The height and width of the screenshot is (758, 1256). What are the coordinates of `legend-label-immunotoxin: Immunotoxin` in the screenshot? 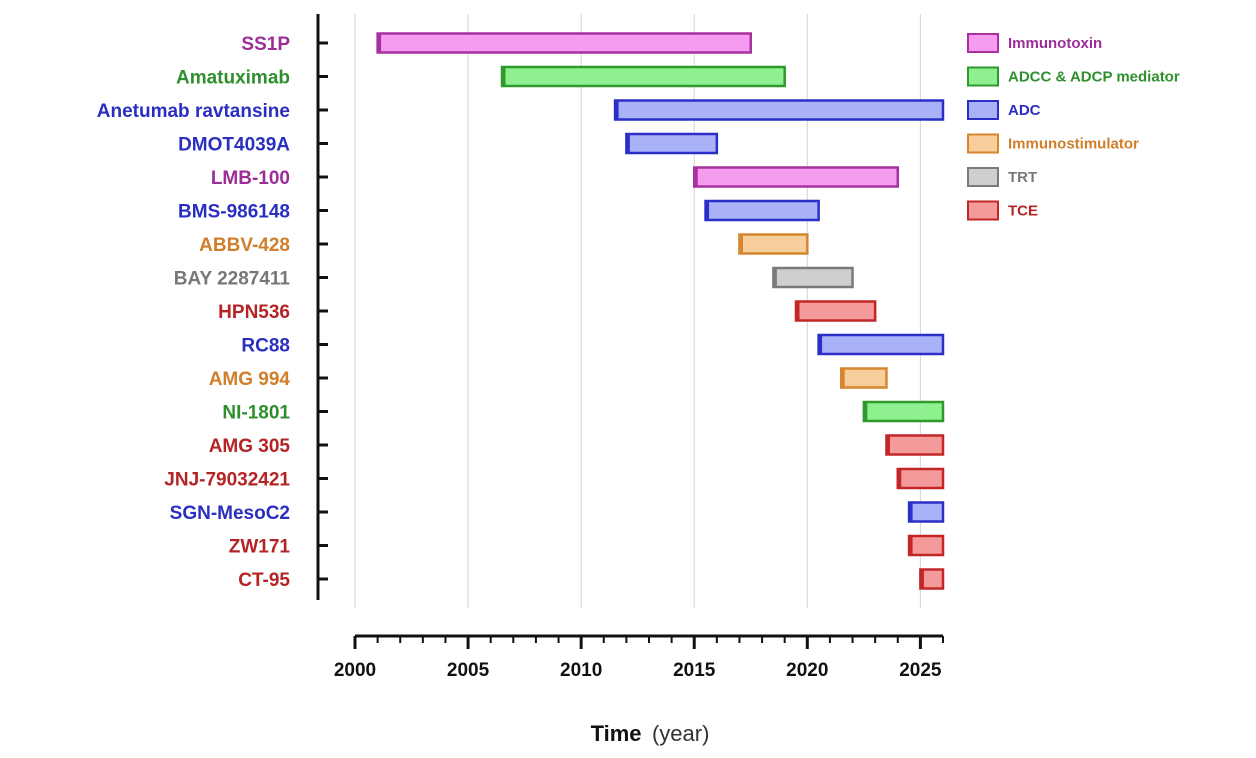 It's located at (1055, 43).